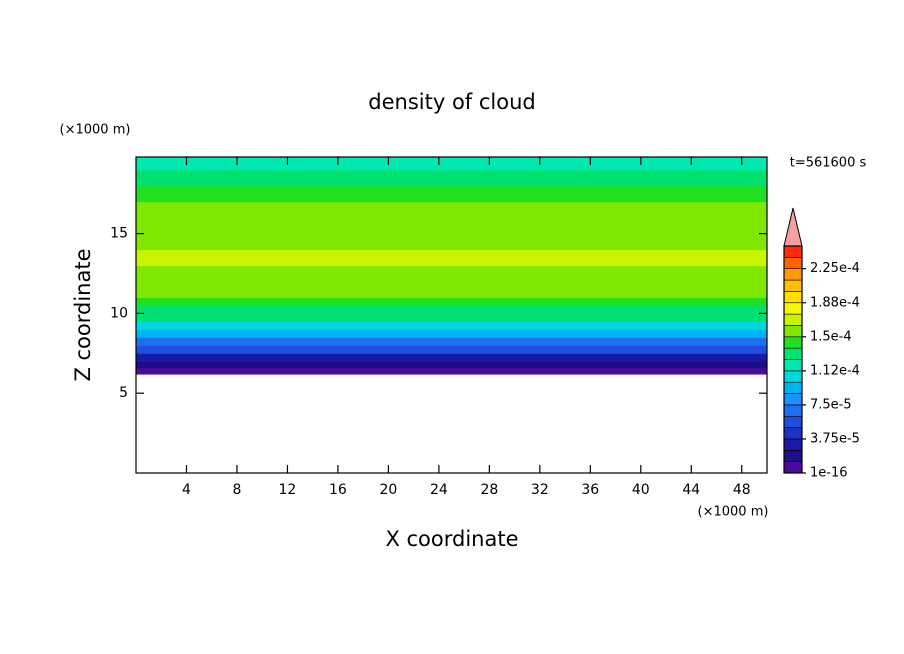 This screenshot has height=654, width=904. What do you see at coordinates (733, 512) in the screenshot?
I see `x-unit: (×1000 m)` at bounding box center [733, 512].